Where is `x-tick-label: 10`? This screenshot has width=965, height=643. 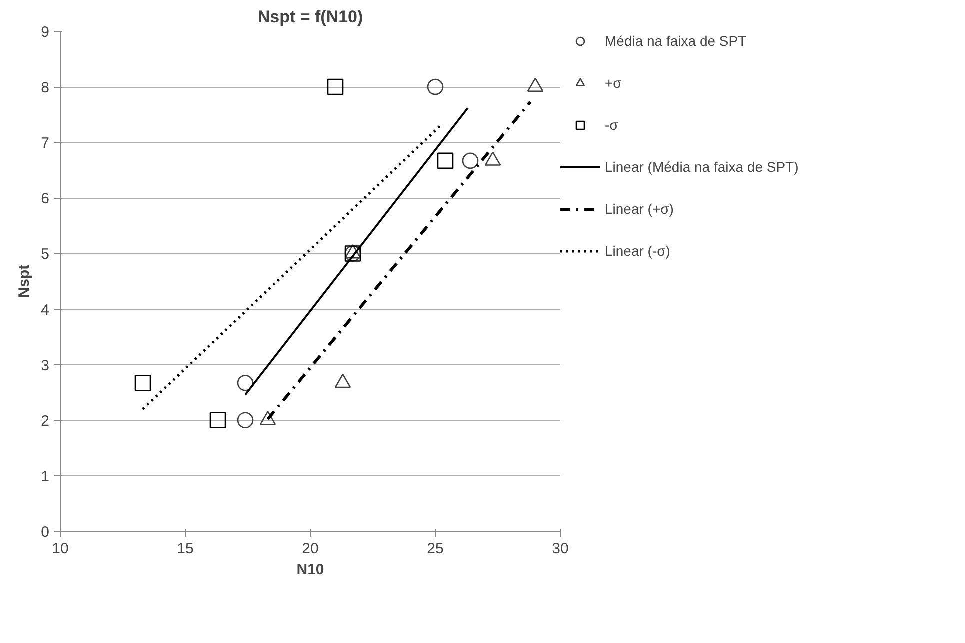
x-tick-label: 10 is located at coordinates (60, 549).